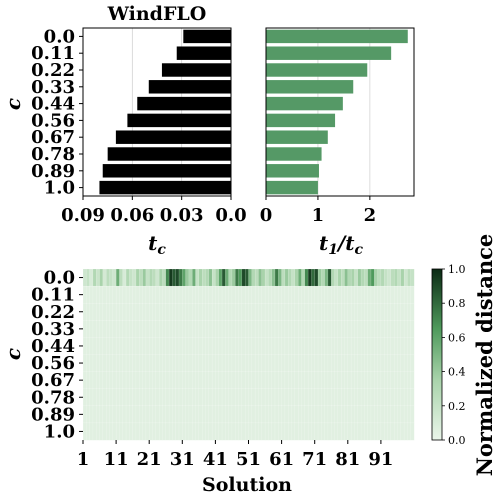 This screenshot has width=500, height=500. What do you see at coordinates (59, 36) in the screenshot?
I see `y-tick-label: 0.0` at bounding box center [59, 36].